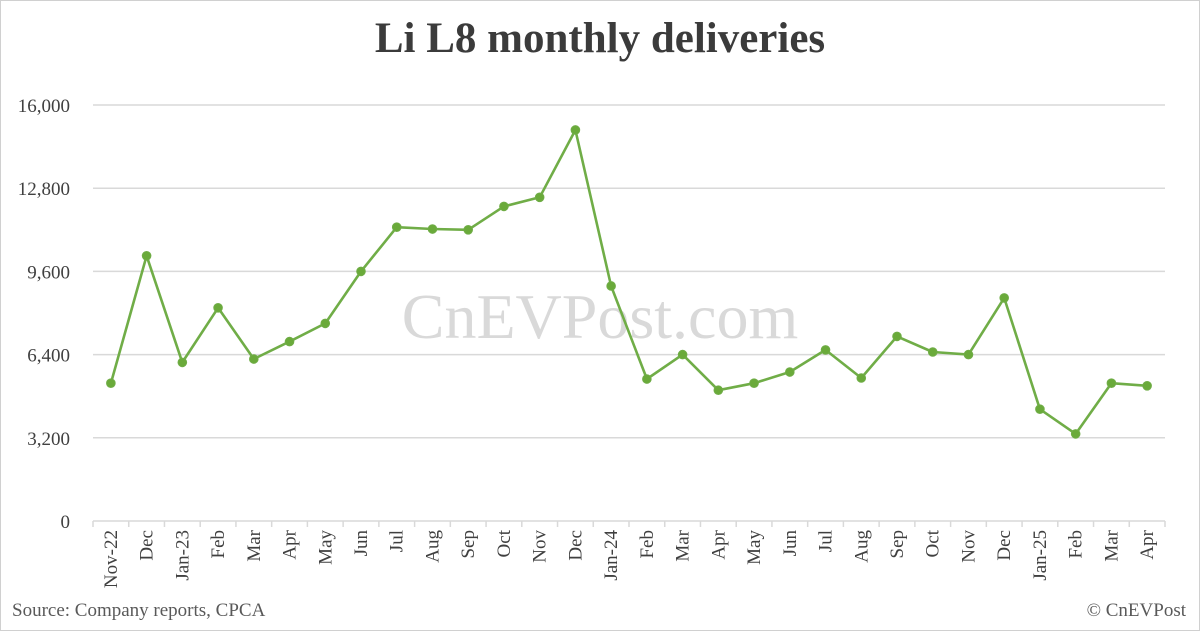 Image resolution: width=1200 pixels, height=631 pixels. I want to click on y-tick-label: 16,000, so click(44, 106).